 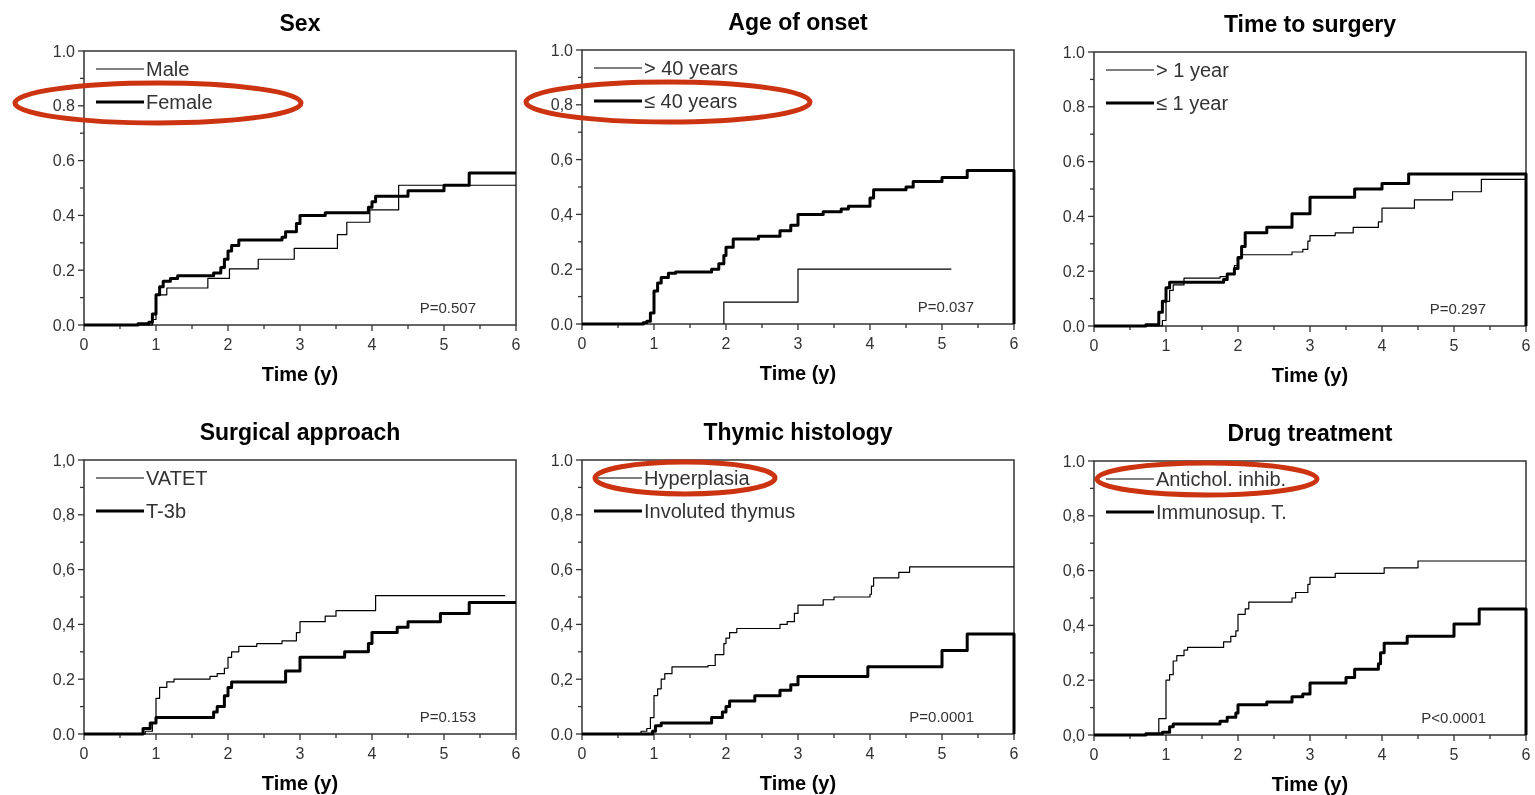 What do you see at coordinates (691, 68) in the screenshot?
I see `legend-label: > 40 years` at bounding box center [691, 68].